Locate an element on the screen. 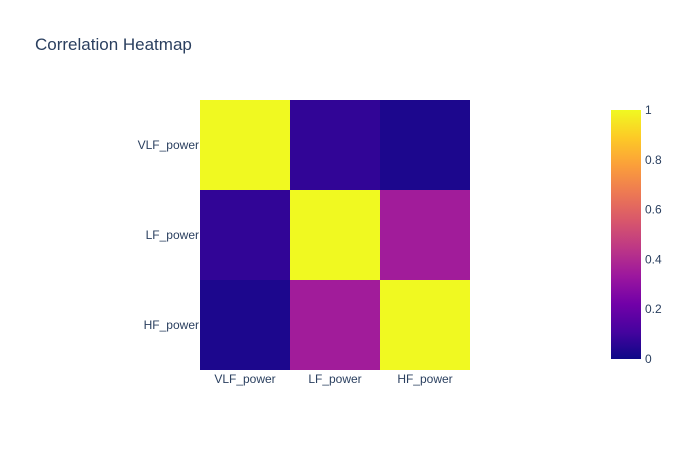 Image resolution: width=683 pixels, height=450 pixels. colorbar-tick-label: 0.2 is located at coordinates (653, 309).